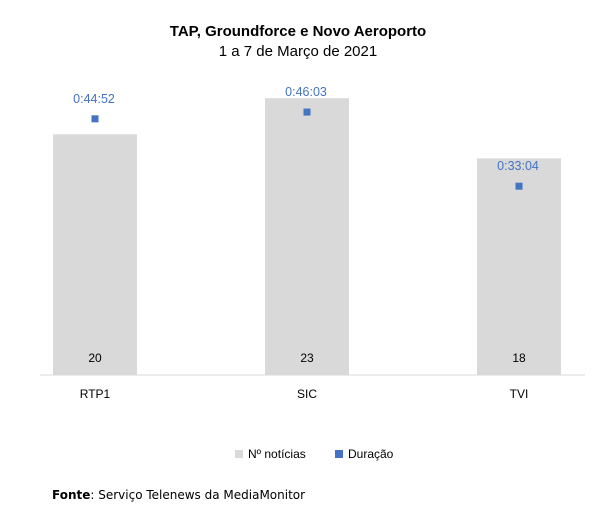 The height and width of the screenshot is (520, 600). Describe the element at coordinates (202, 495) in the screenshot. I see `source-text: Serviço Telenews da MediaMonitor` at that location.